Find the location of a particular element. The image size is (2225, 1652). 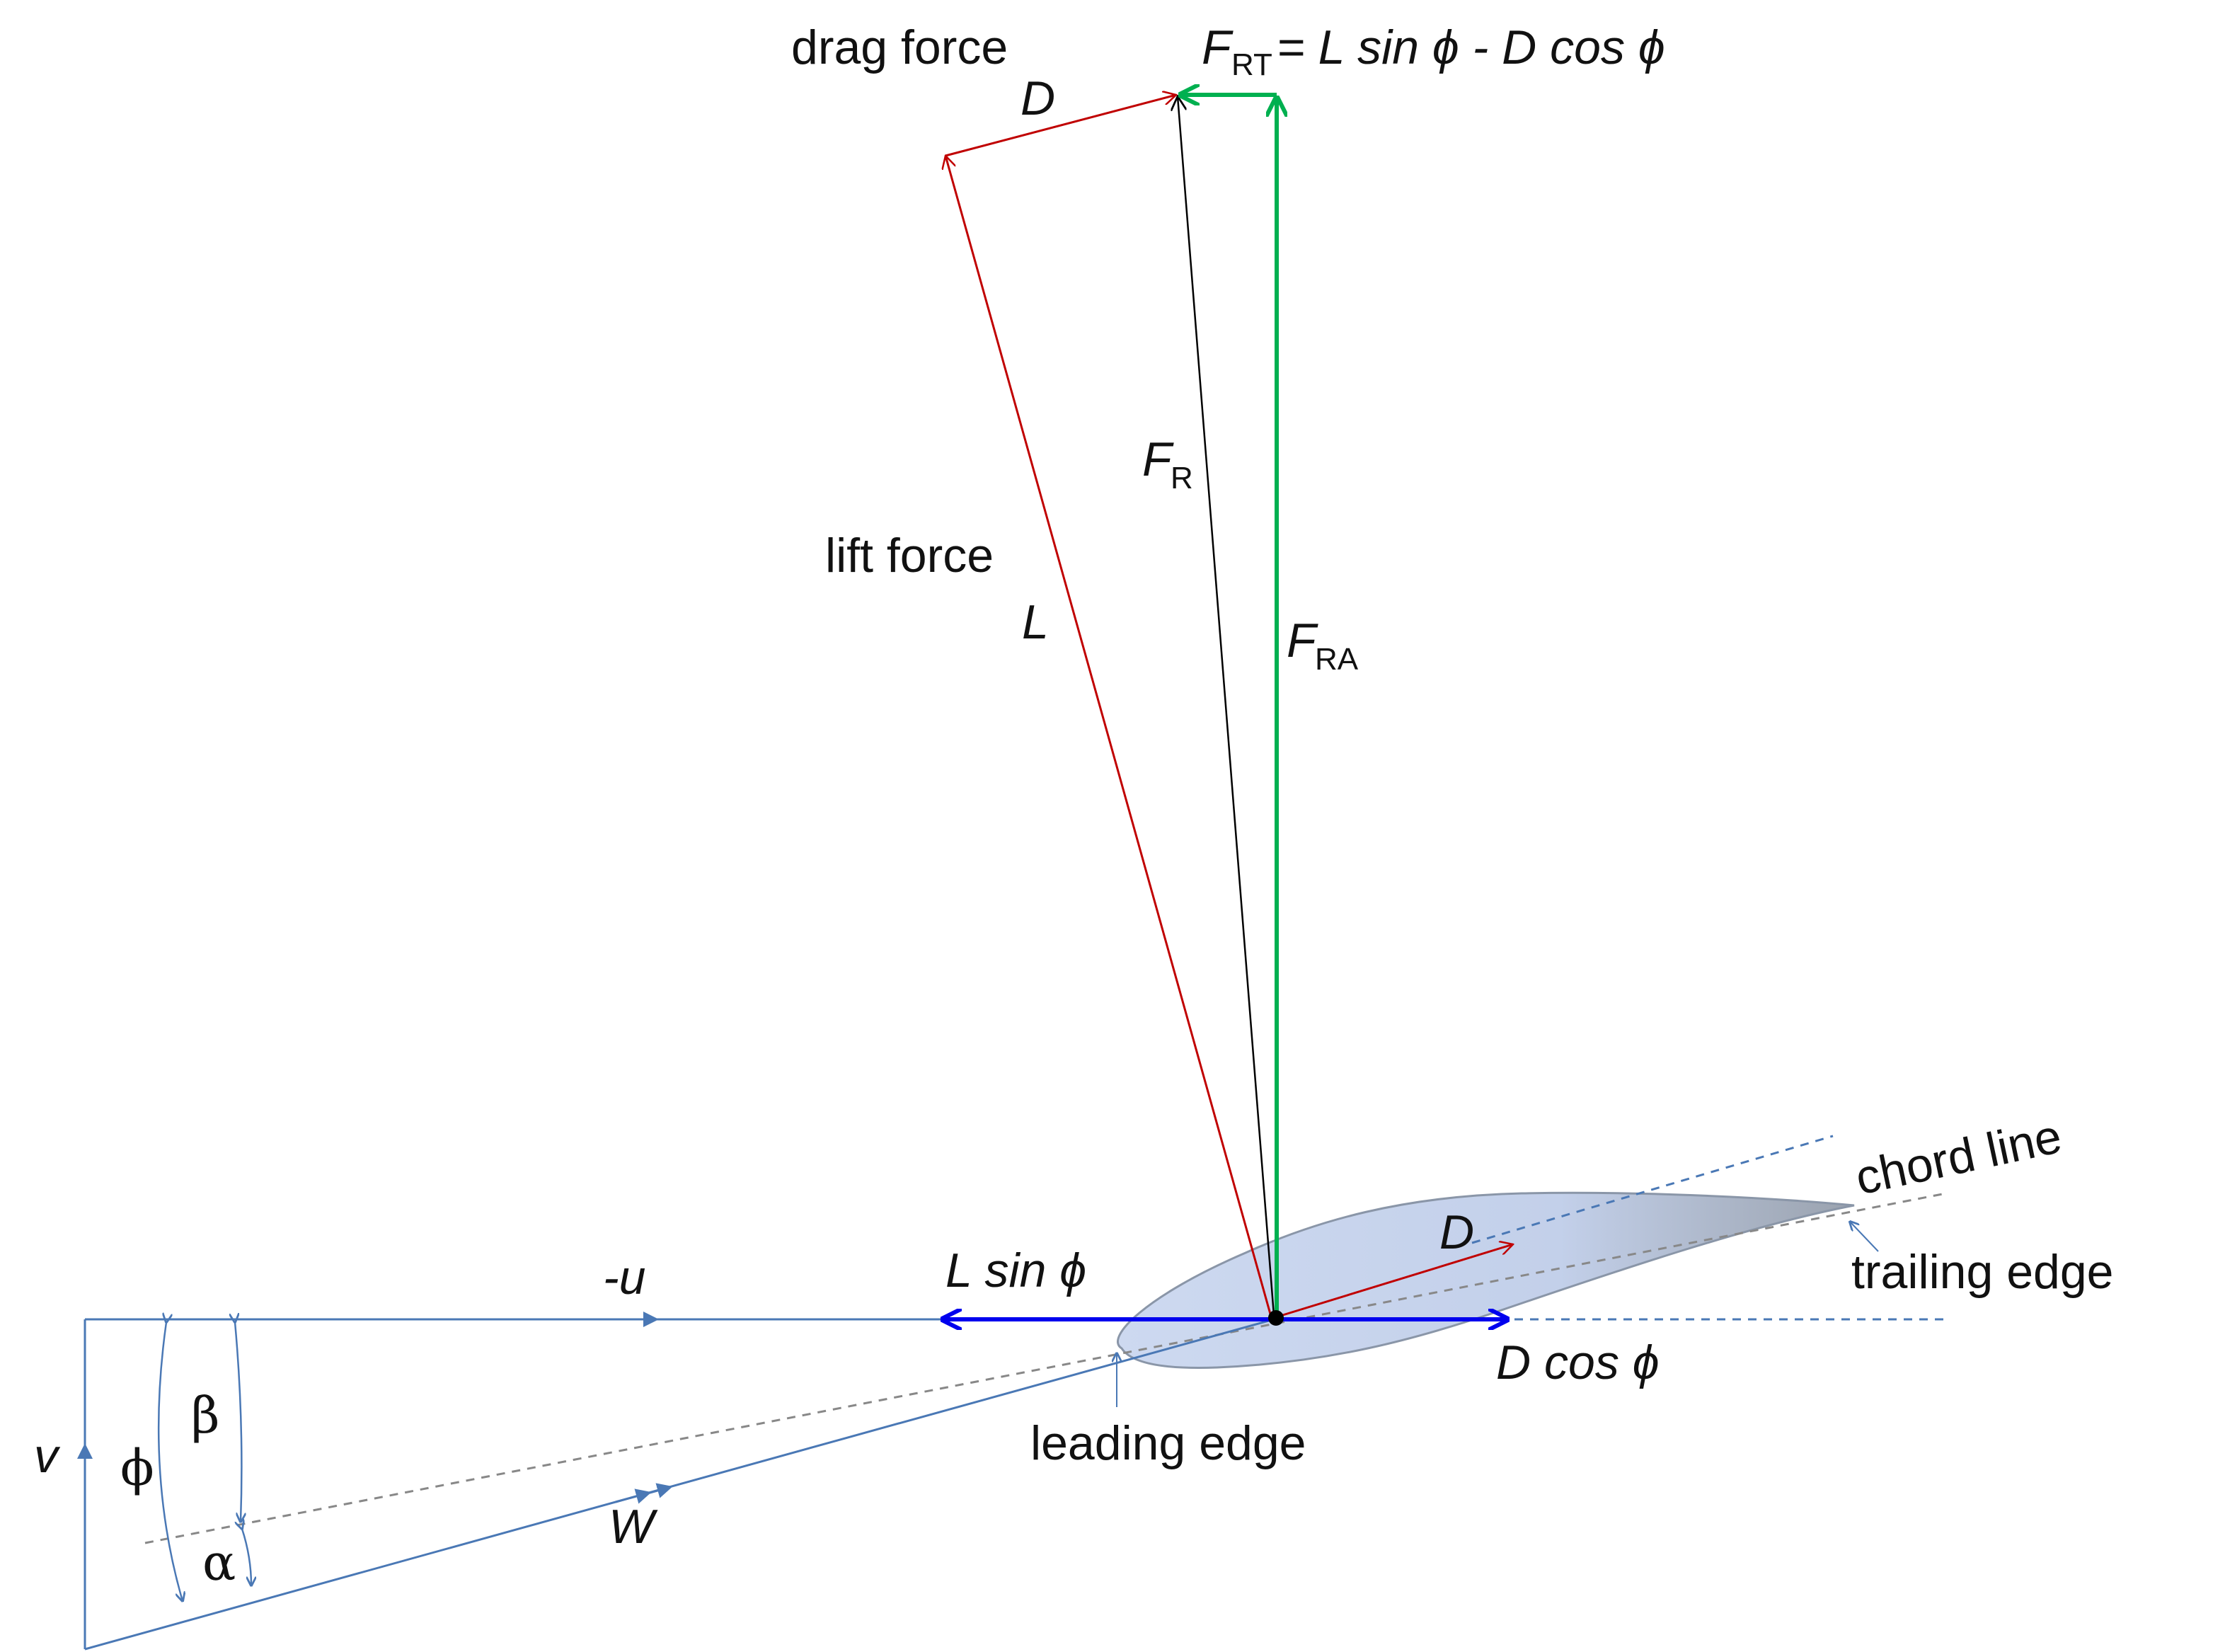

svg-text: = L sin ϕ - D cos ϕ is located at coordinates (1471, 48).